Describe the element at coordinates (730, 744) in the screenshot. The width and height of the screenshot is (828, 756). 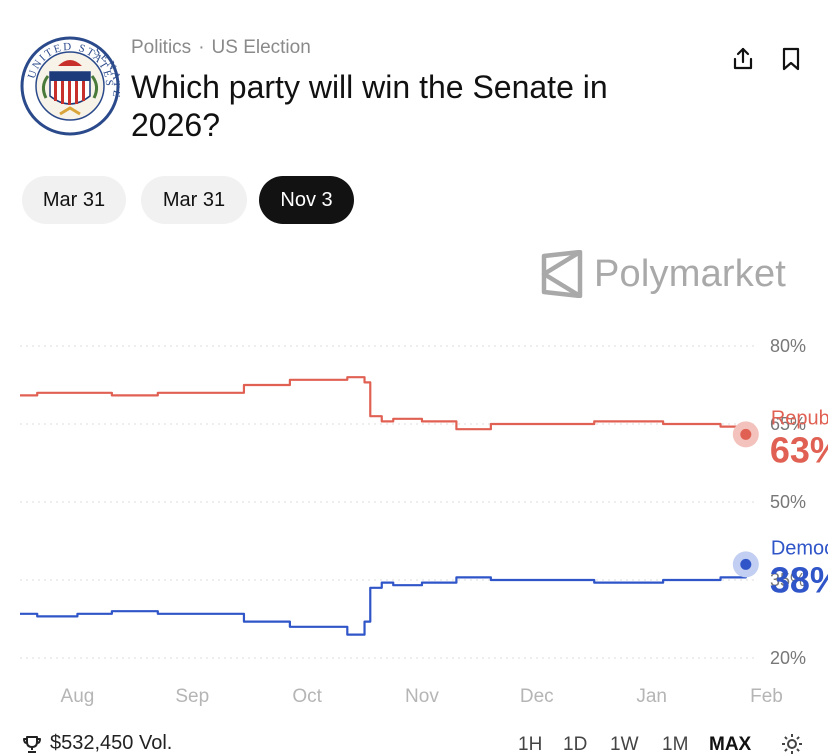
I see `range-max: MAX` at that location.